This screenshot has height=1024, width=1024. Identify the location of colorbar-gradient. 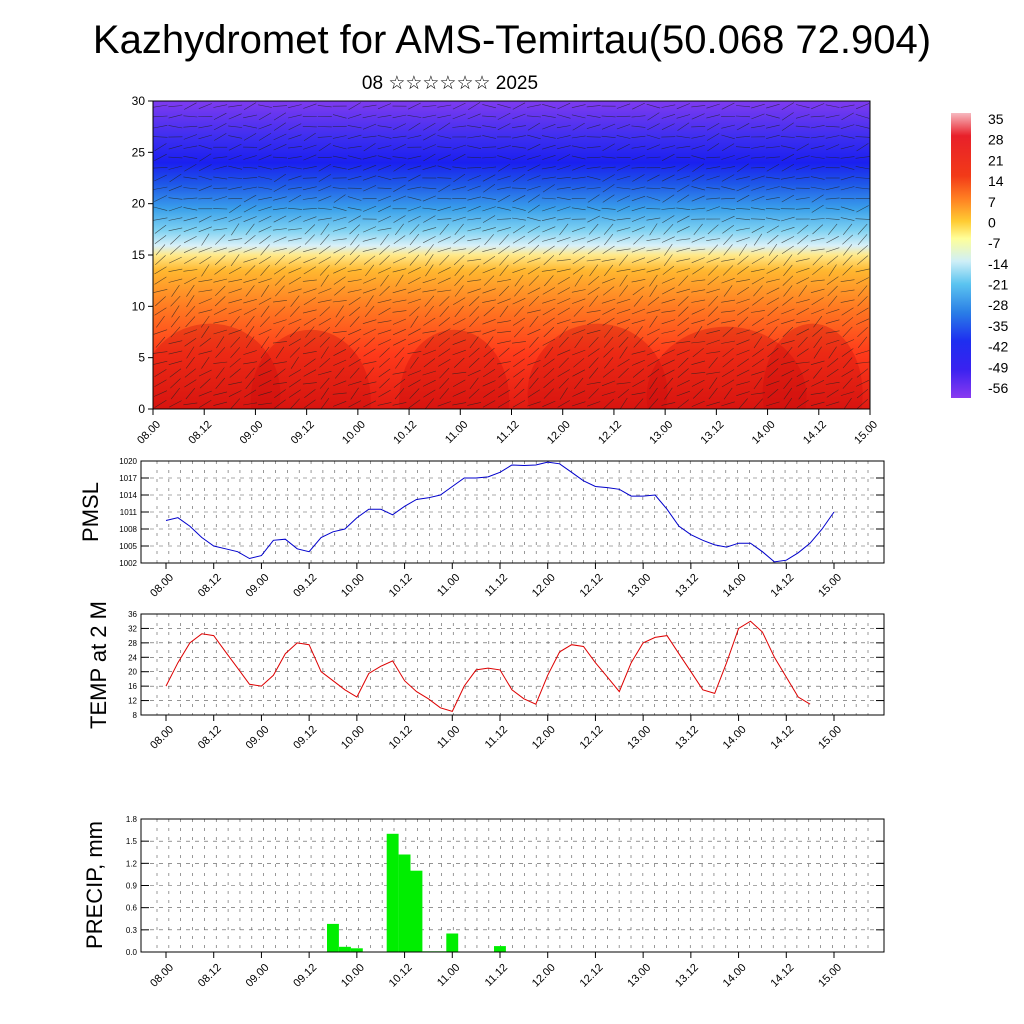
(961, 255).